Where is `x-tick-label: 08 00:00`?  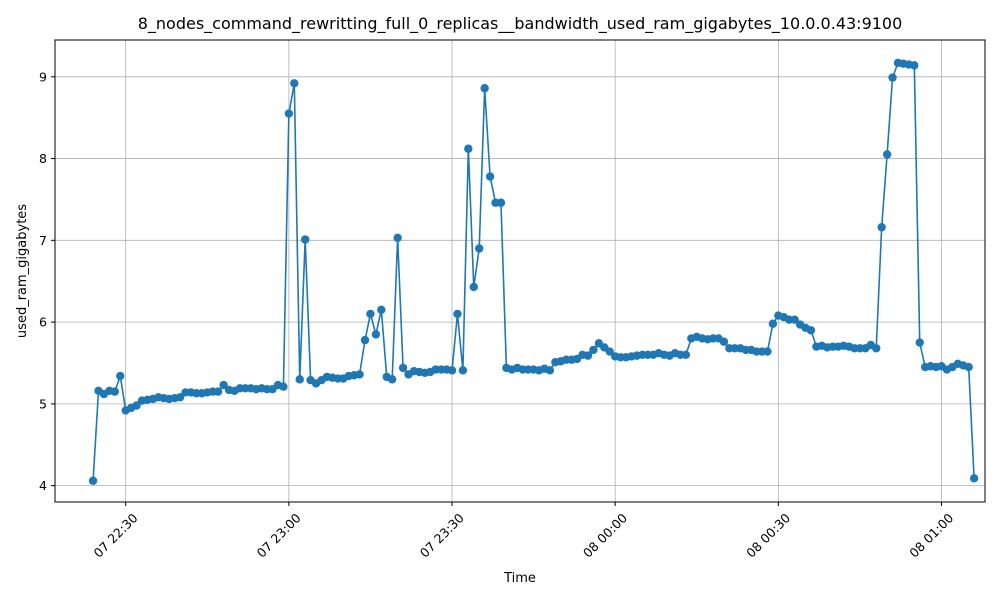 x-tick-label: 08 00:00 is located at coordinates (605, 535).